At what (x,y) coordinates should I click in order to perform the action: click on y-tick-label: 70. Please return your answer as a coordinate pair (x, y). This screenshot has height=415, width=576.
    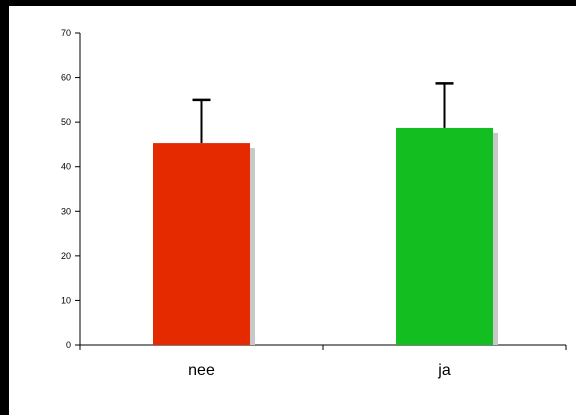
    Looking at the image, I should click on (66, 33).